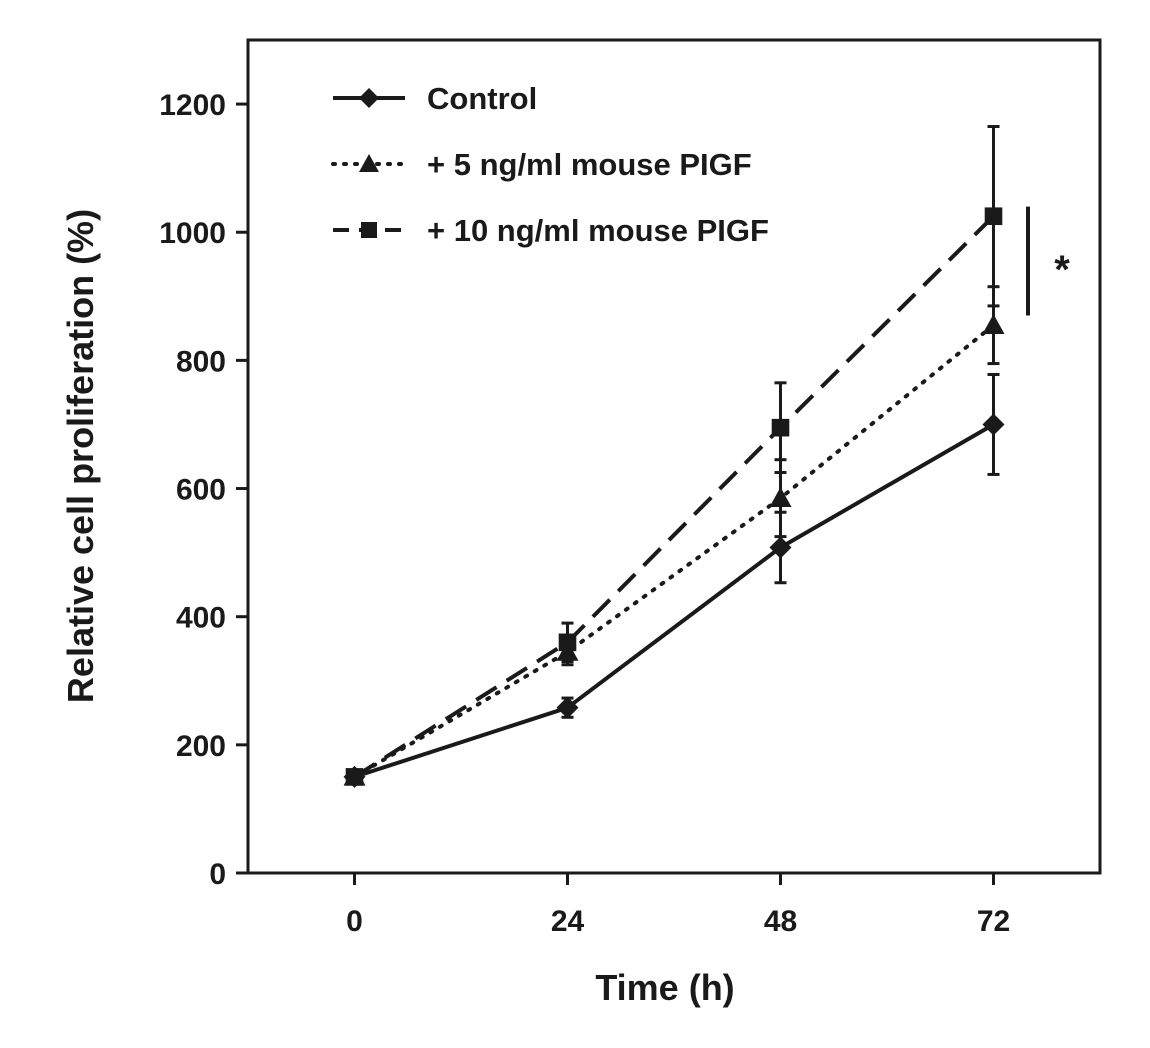  I want to click on significance-annotation: *, so click(1048, 261).